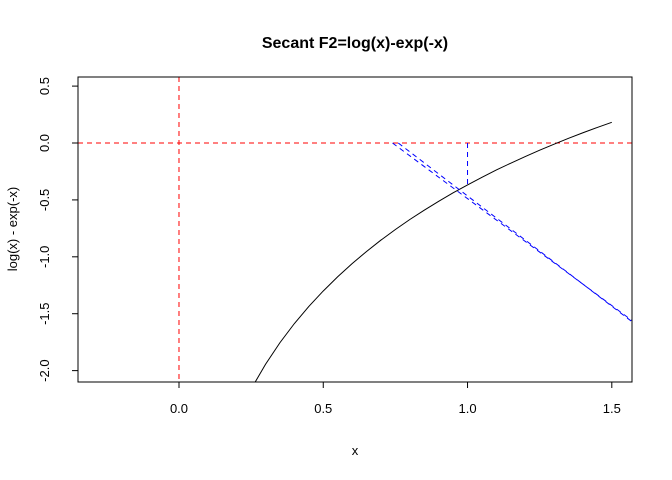  Describe the element at coordinates (355, 43) in the screenshot. I see `chart-title: Secant F2=log(x)-exp(-x)` at that location.